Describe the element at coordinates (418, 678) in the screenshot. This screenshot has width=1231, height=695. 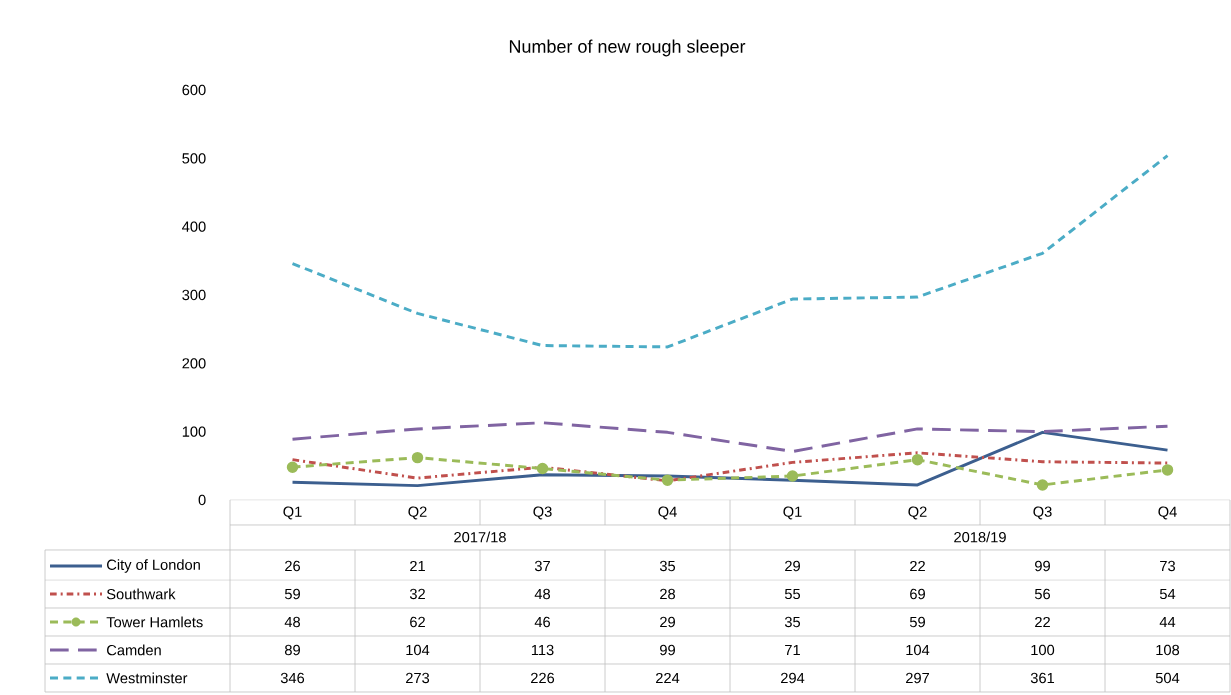
I see `data-label: 273` at that location.